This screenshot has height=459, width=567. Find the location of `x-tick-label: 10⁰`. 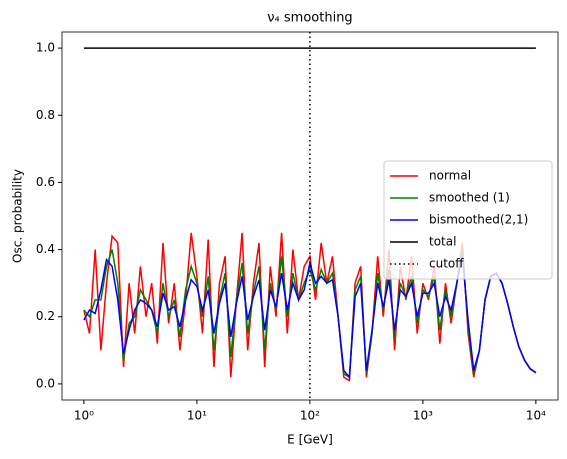

x-tick-label: 10⁰ is located at coordinates (84, 416).